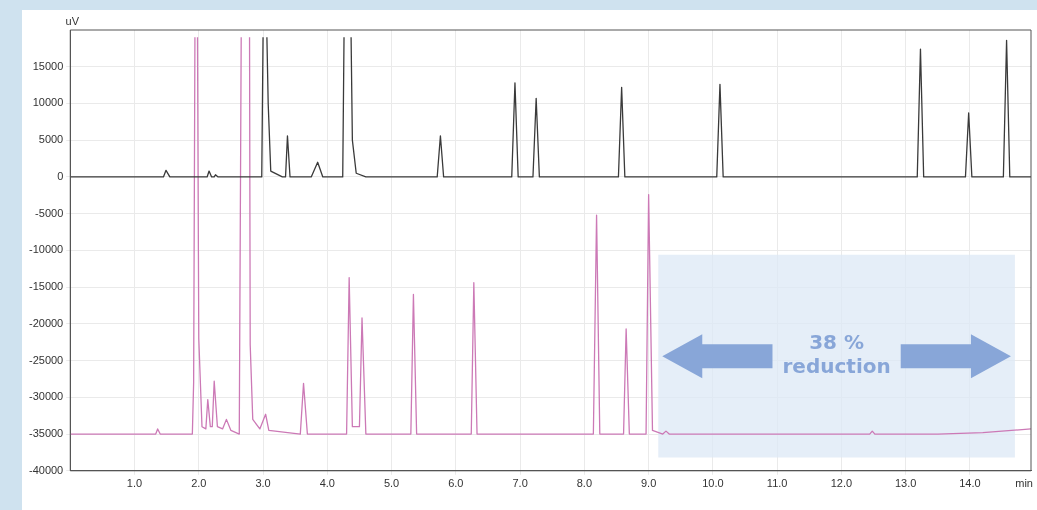 This screenshot has height=510, width=1037. What do you see at coordinates (51, 139) in the screenshot?
I see `y-tick-label: 5000` at bounding box center [51, 139].